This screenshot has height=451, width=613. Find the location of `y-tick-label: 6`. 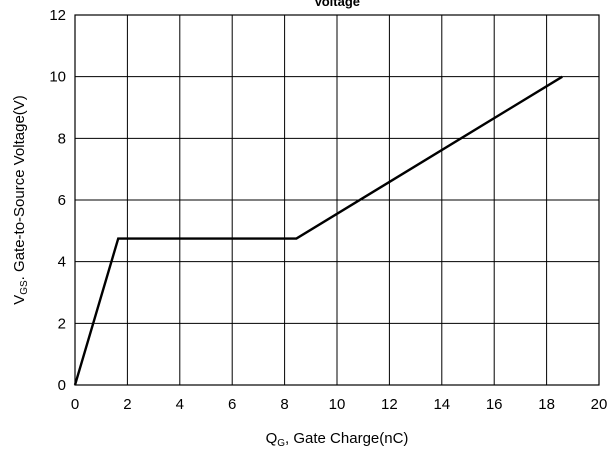

y-tick-label: 6 is located at coordinates (62, 200).